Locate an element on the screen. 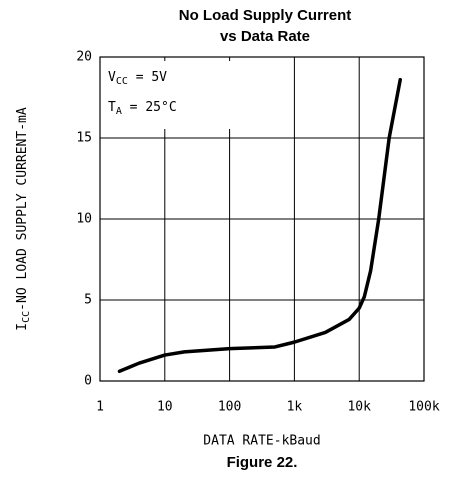 Image resolution: width=455 pixels, height=487 pixels. annotation-text: = 25°C is located at coordinates (149, 107).